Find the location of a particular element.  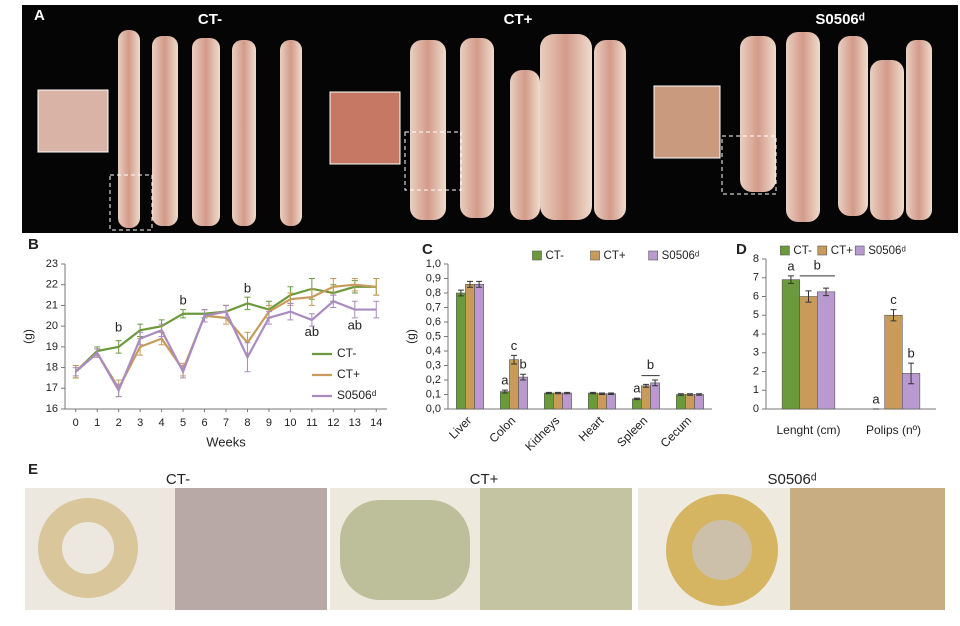

x-tick-label: 0 is located at coordinates (76, 423).